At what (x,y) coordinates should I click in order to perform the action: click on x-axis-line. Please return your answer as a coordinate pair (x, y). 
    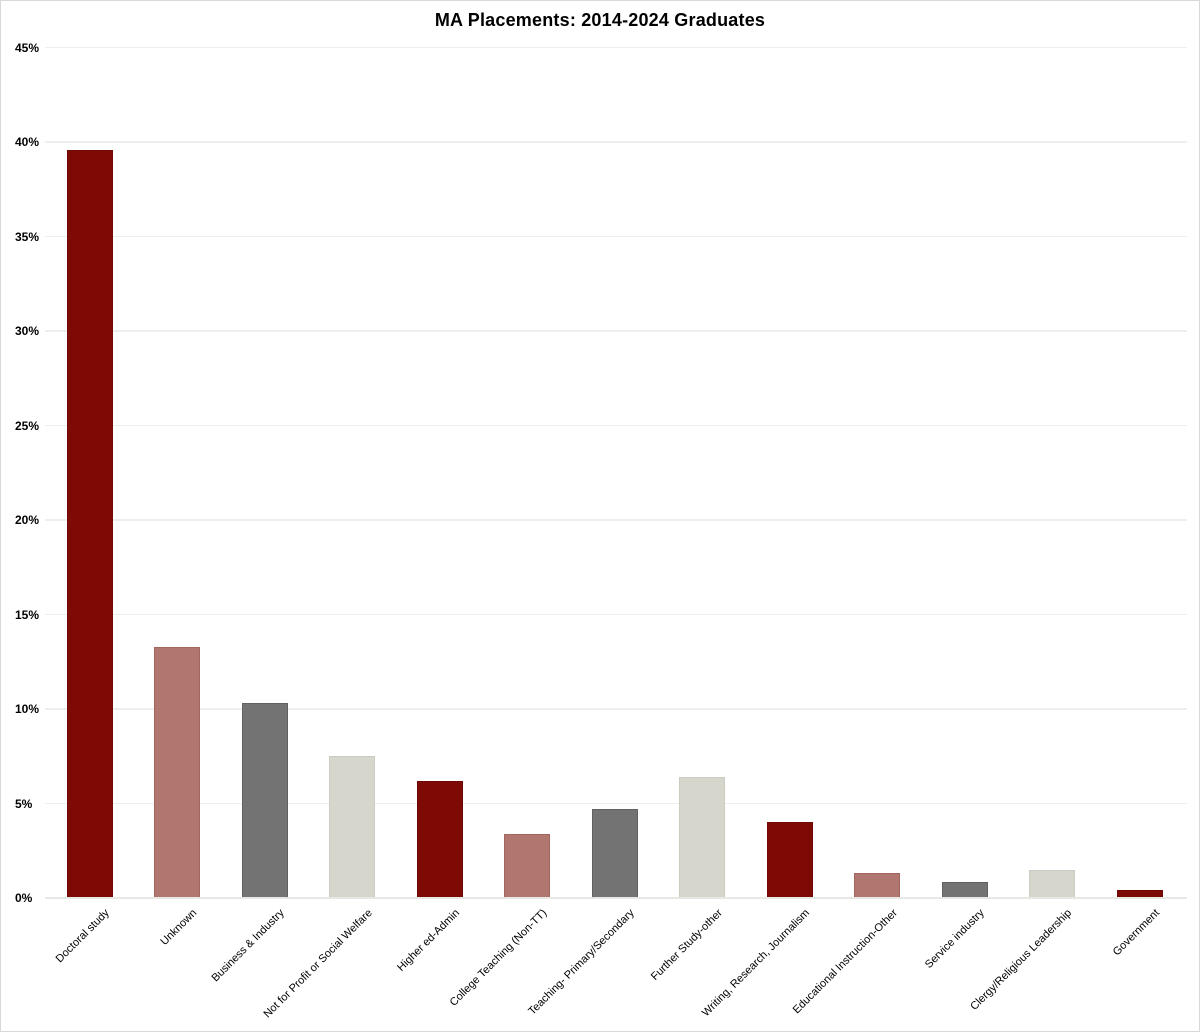
    Looking at the image, I should click on (616, 898).